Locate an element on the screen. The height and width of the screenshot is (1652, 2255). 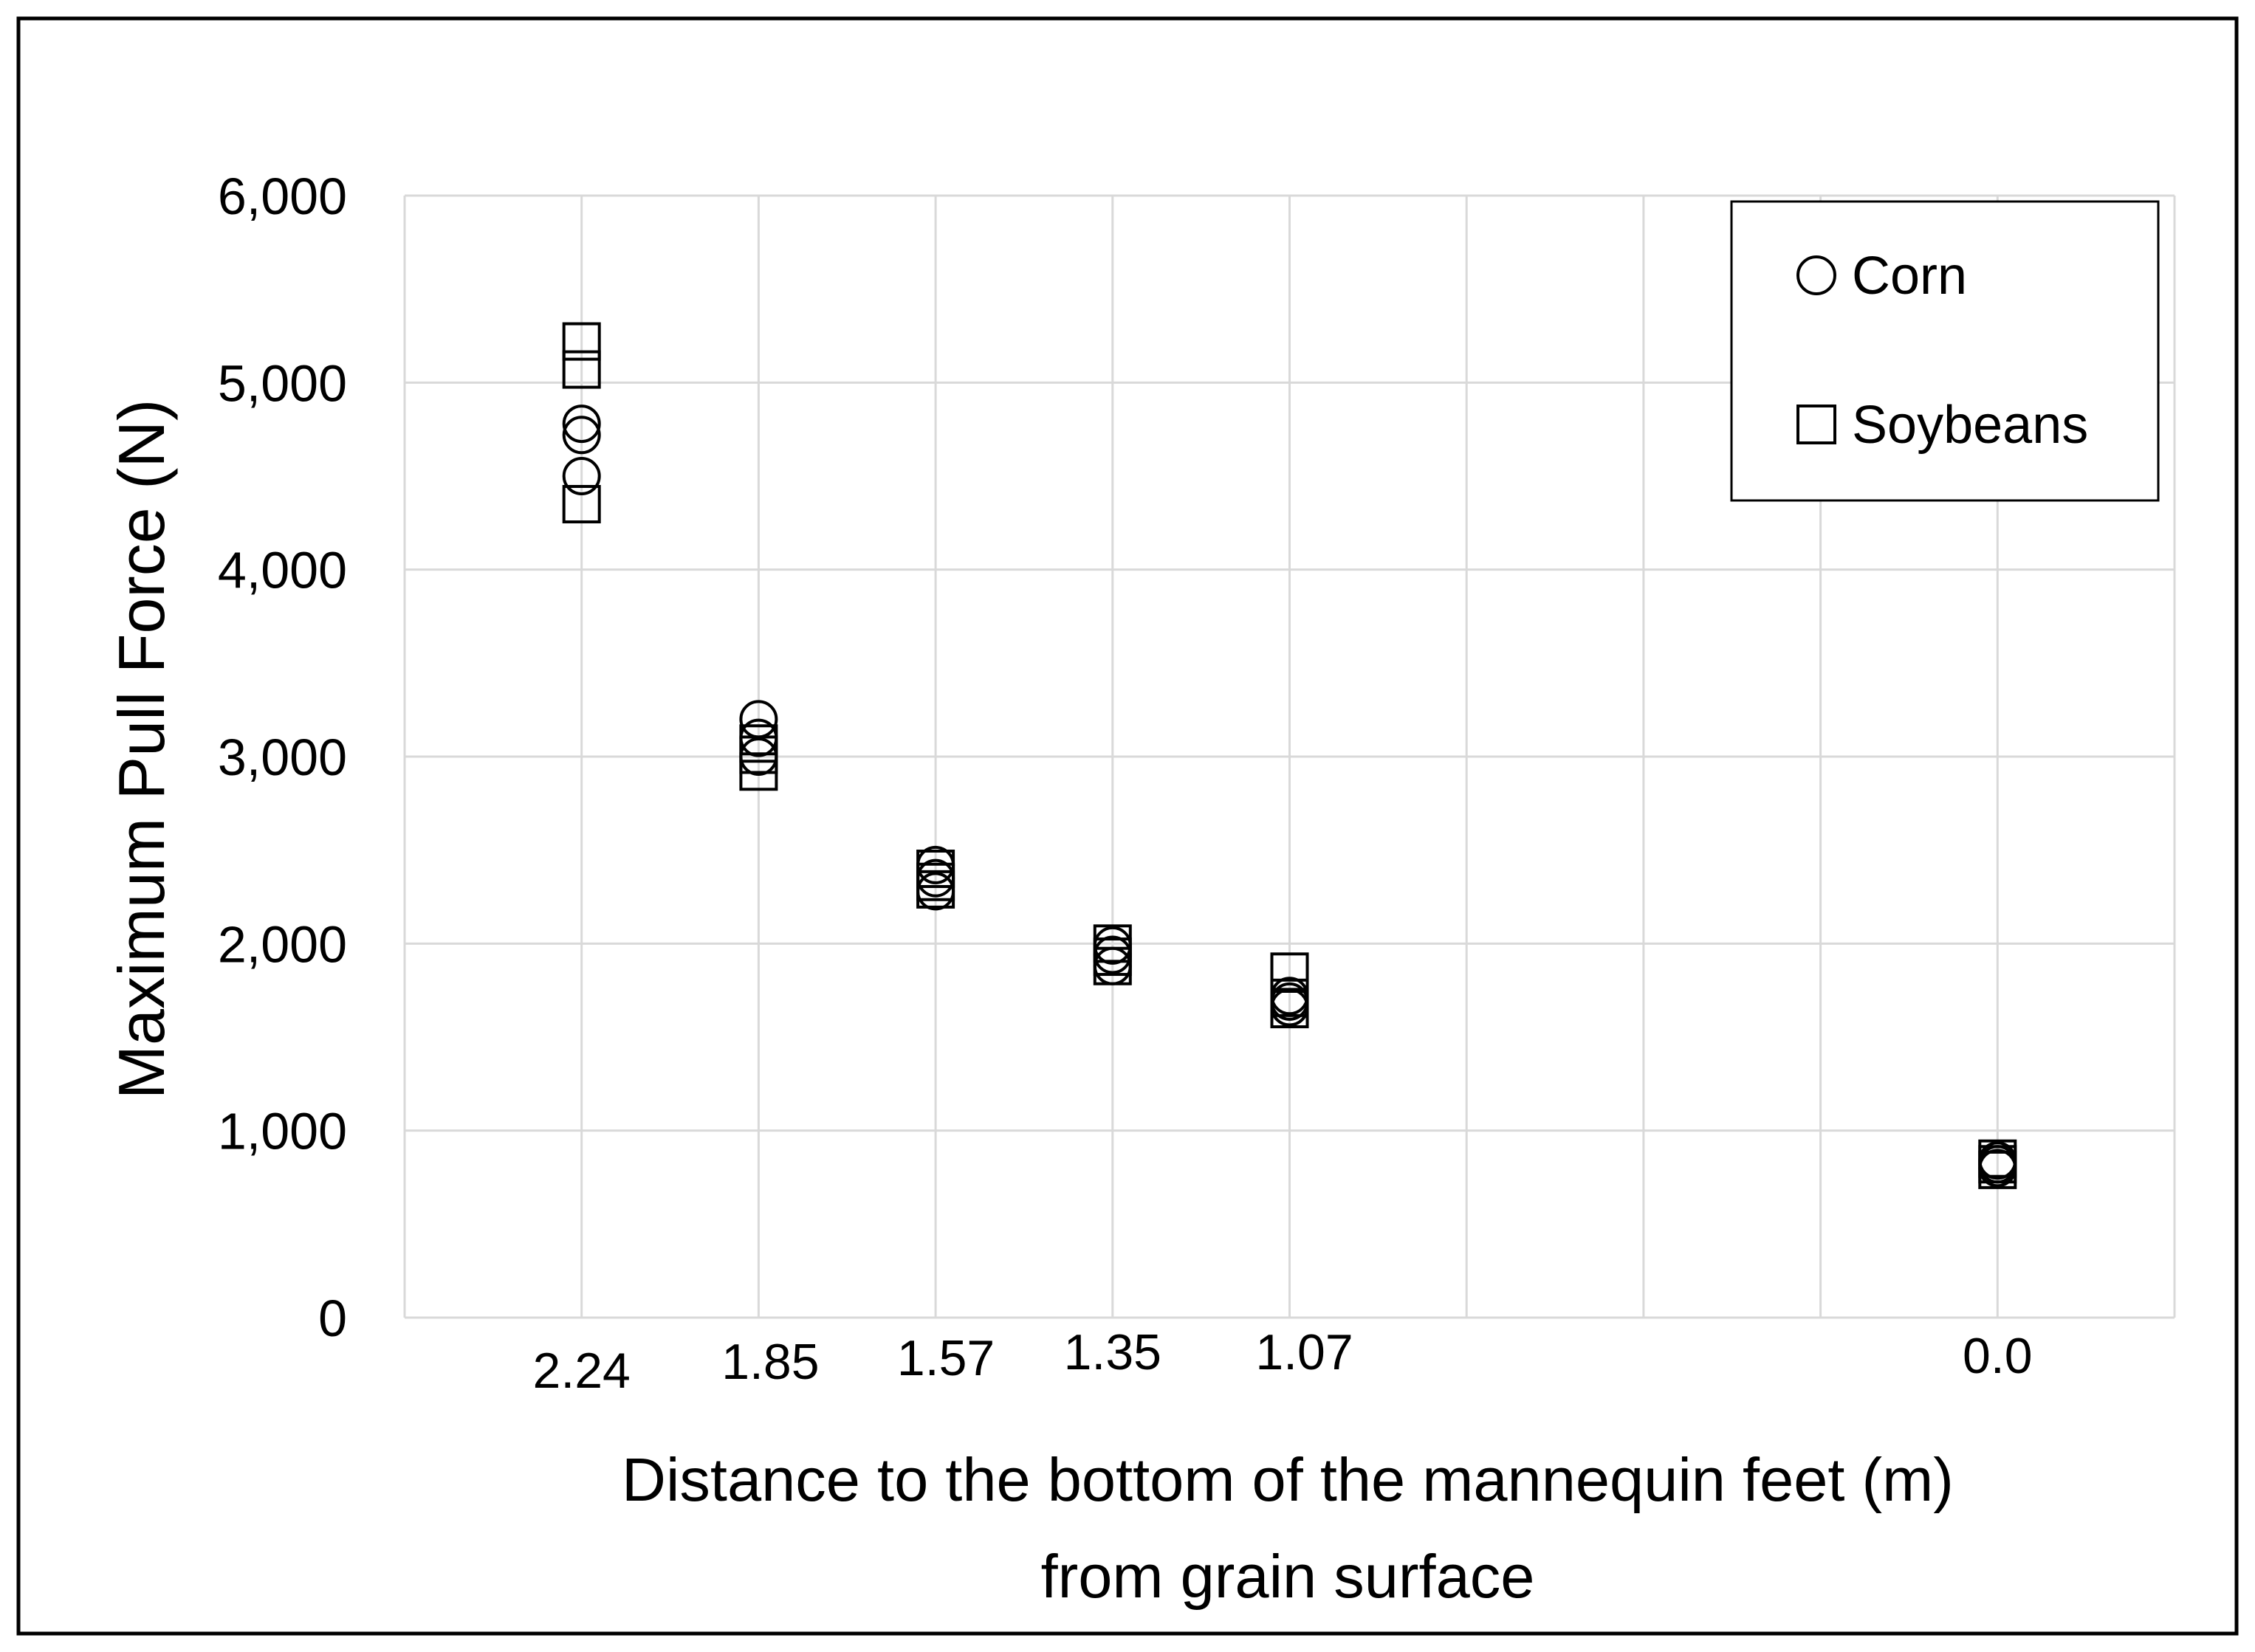
legend: Corn Soybeans is located at coordinates (1945, 351).